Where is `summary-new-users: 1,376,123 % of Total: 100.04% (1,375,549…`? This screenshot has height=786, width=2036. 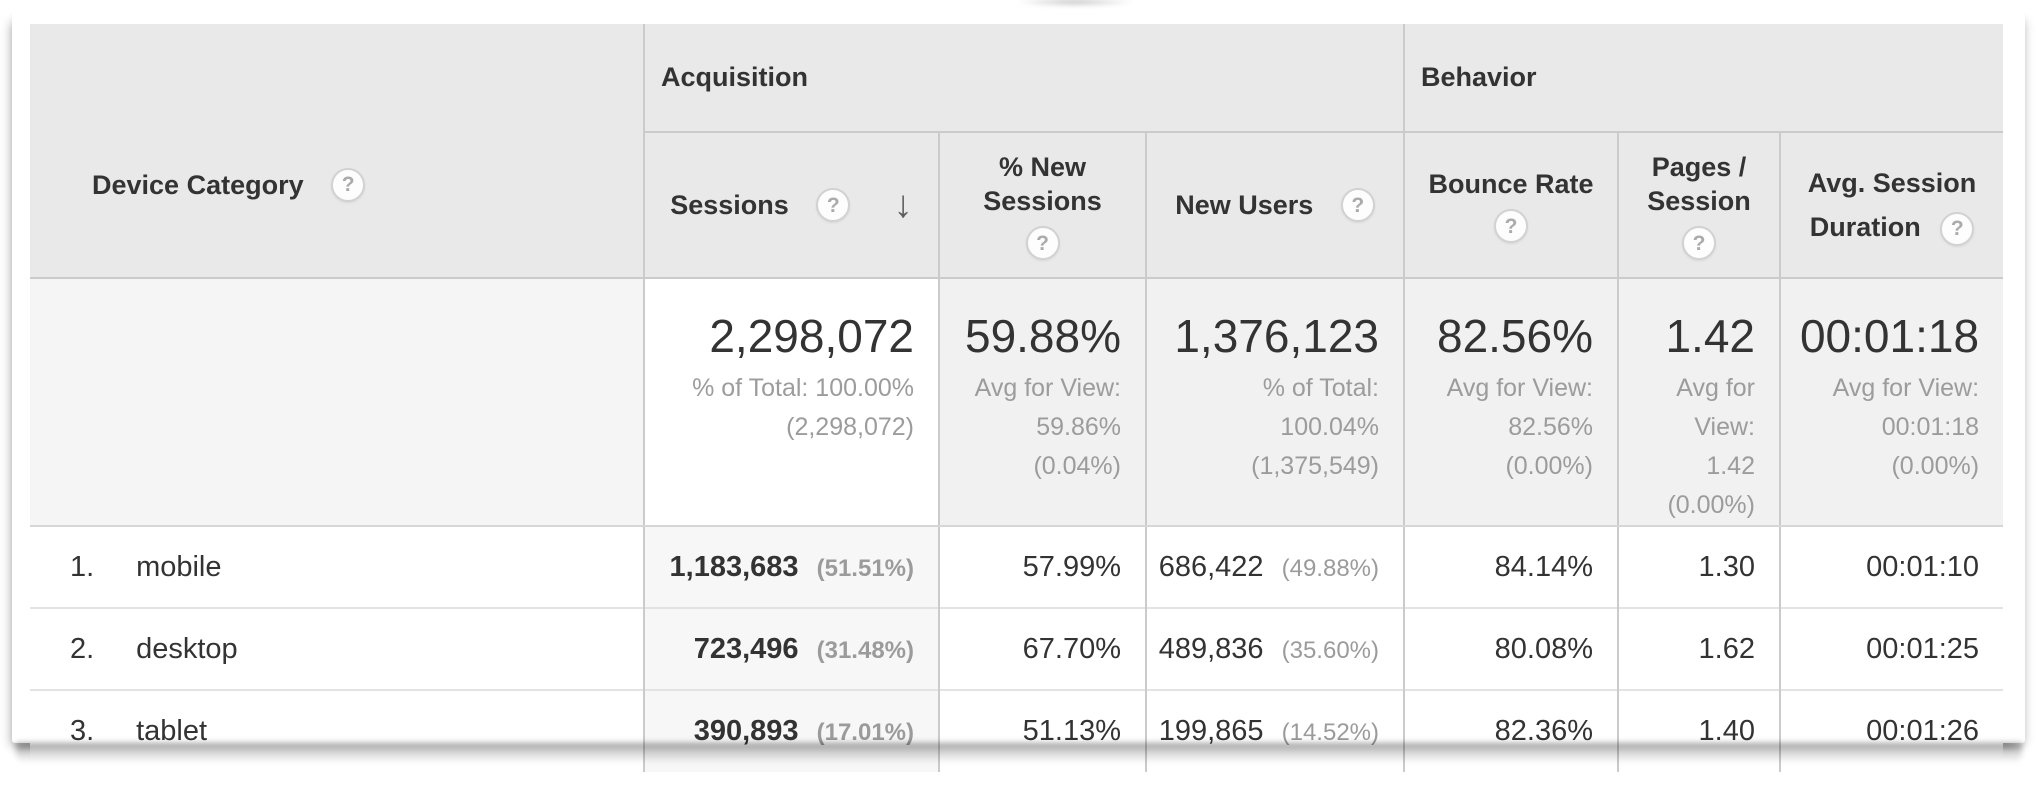
summary-new-users: 1,376,123 % of Total: 100.04% (1,375,549… is located at coordinates (1274, 402).